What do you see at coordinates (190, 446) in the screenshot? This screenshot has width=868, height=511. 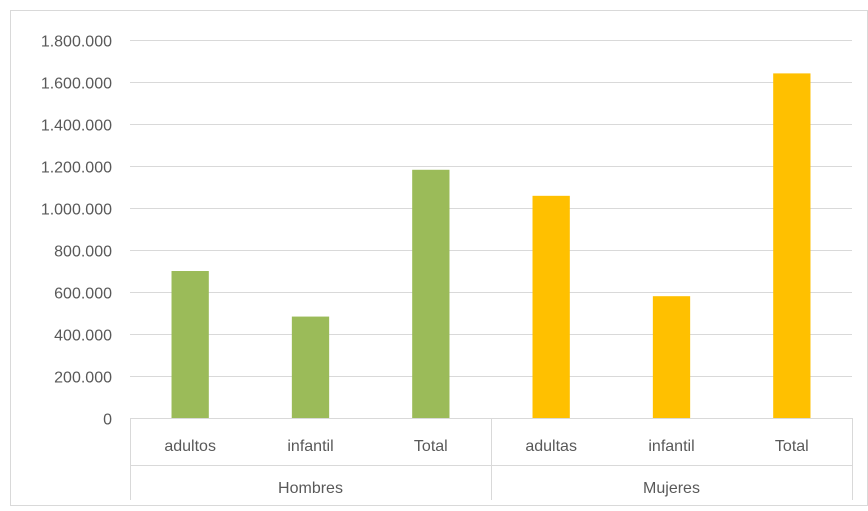 I see `x-category-label: adultos` at bounding box center [190, 446].